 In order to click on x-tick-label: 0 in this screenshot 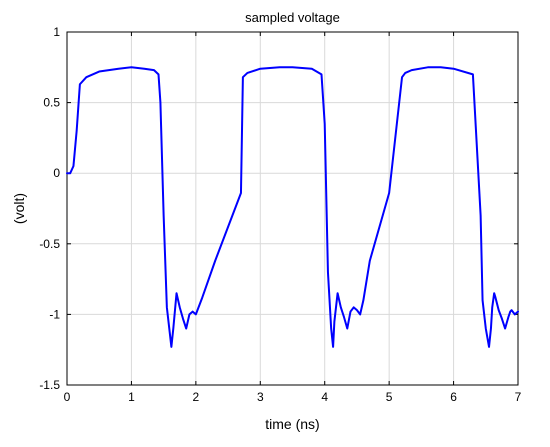, I will do `click(67, 397)`.